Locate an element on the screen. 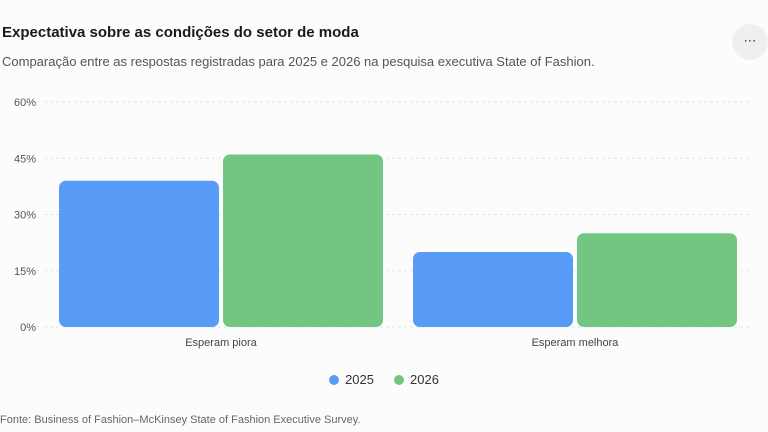 Image resolution: width=768 pixels, height=432 pixels. y-axis-ticks: 0% 15% 30% 45% 60% is located at coordinates (25, 215).